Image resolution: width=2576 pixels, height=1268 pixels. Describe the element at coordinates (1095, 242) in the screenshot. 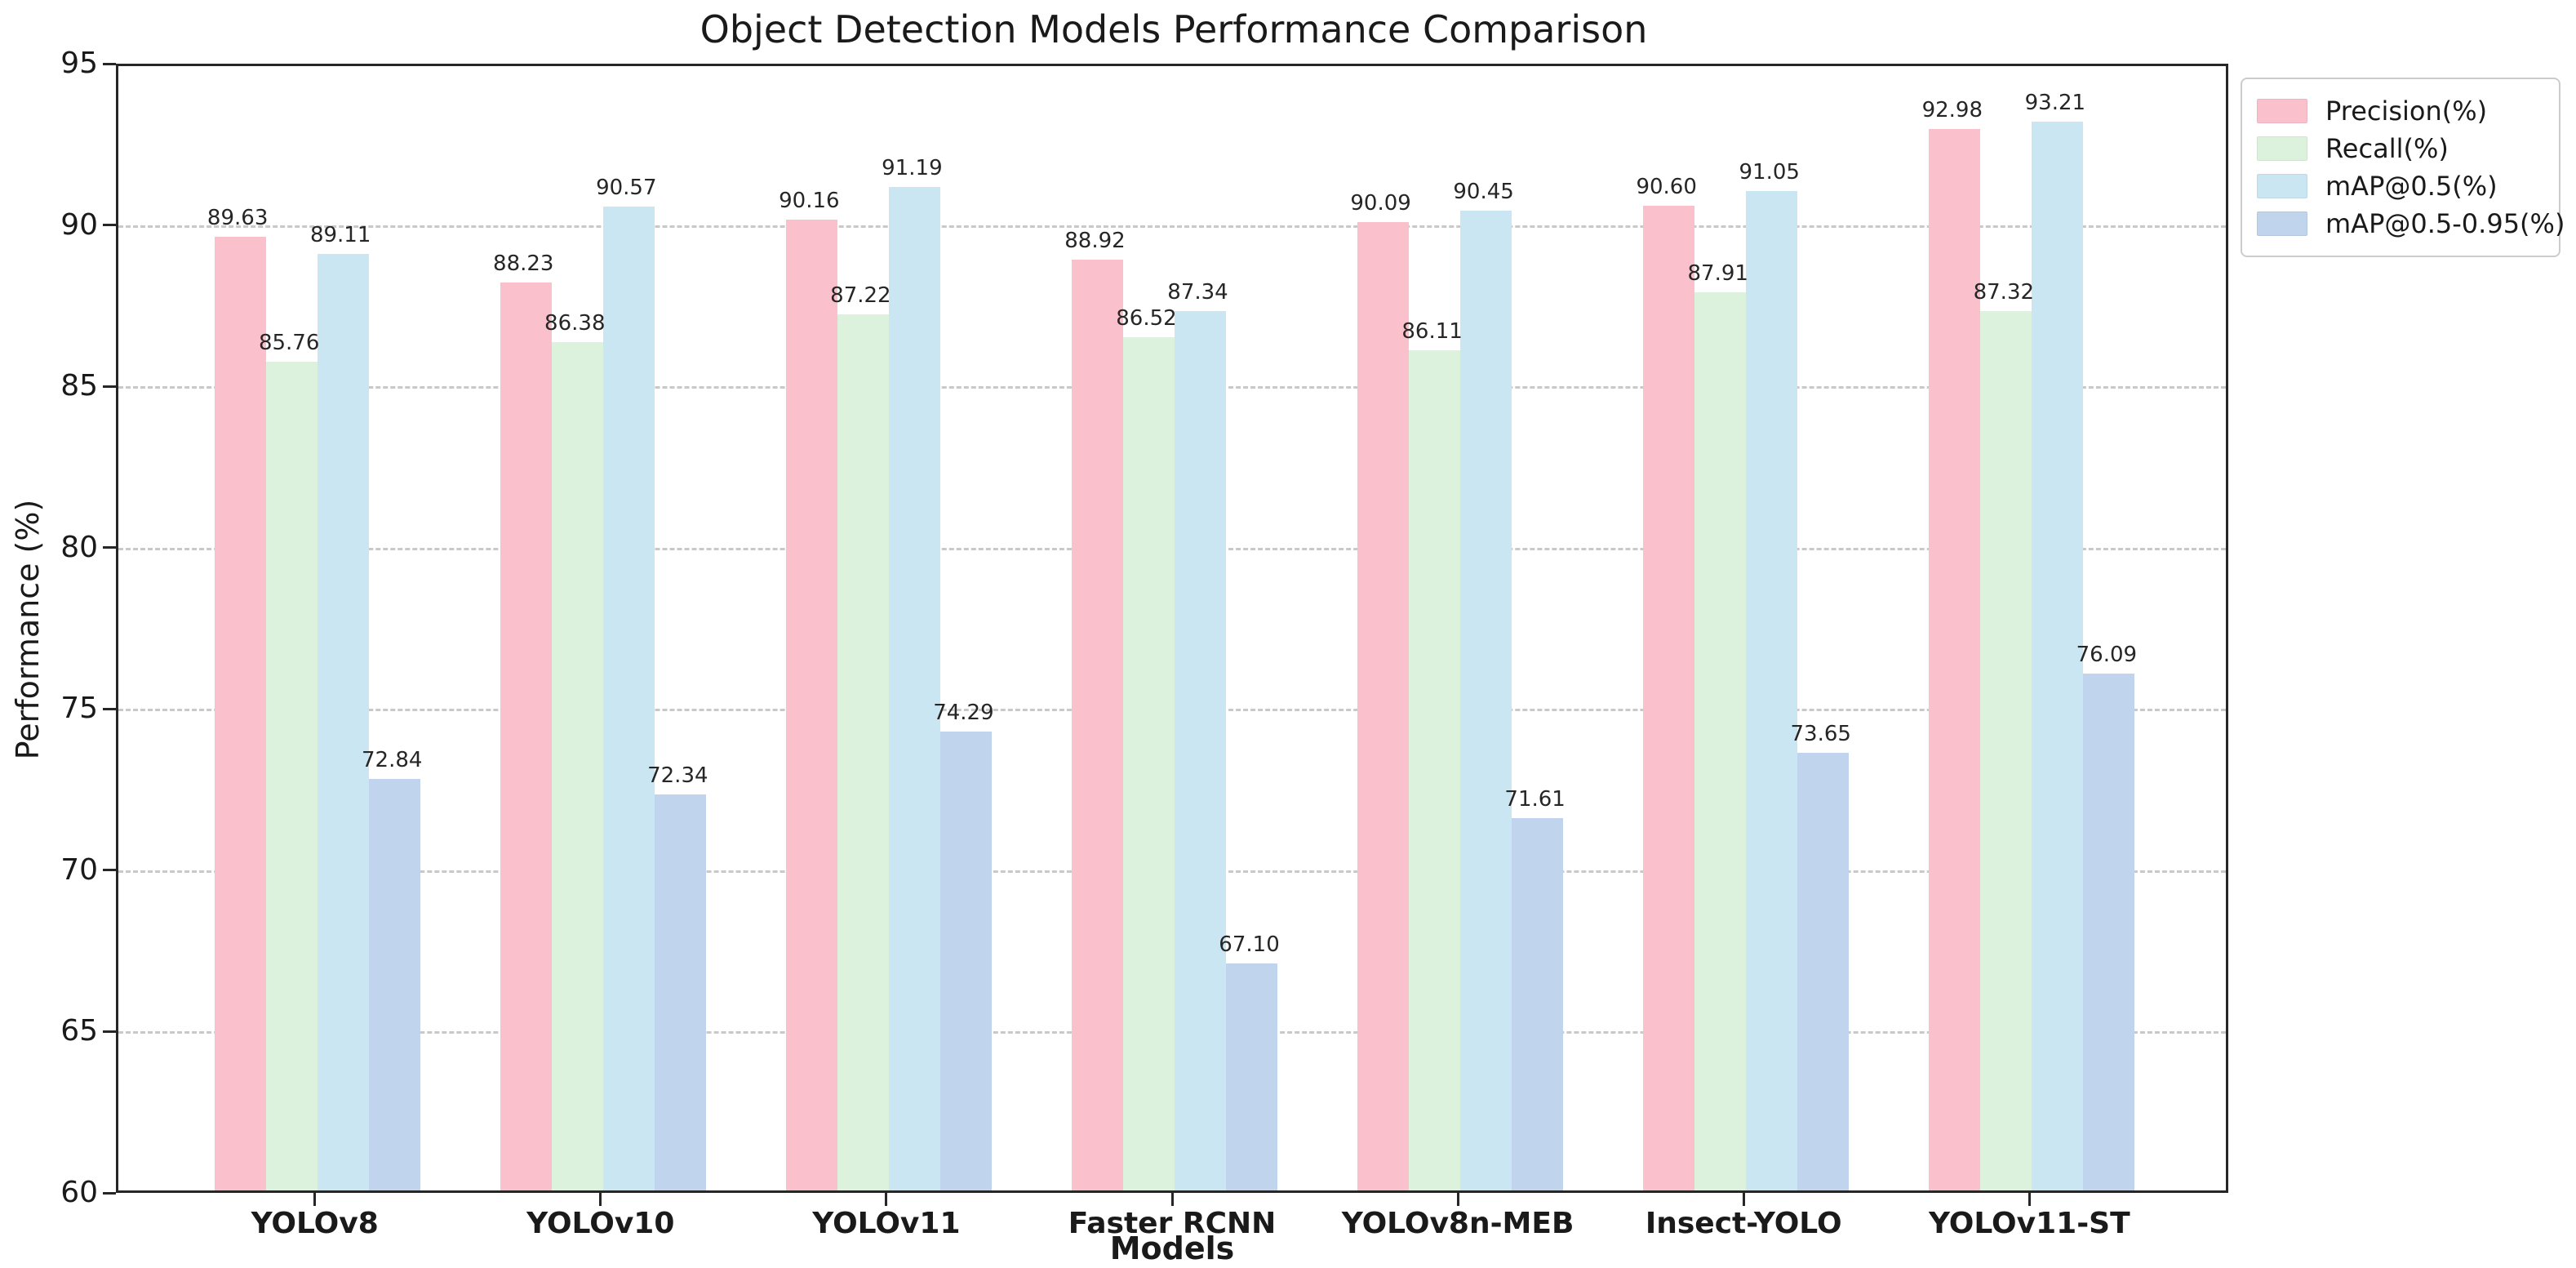

I see `bar-value-label: 88.92` at that location.